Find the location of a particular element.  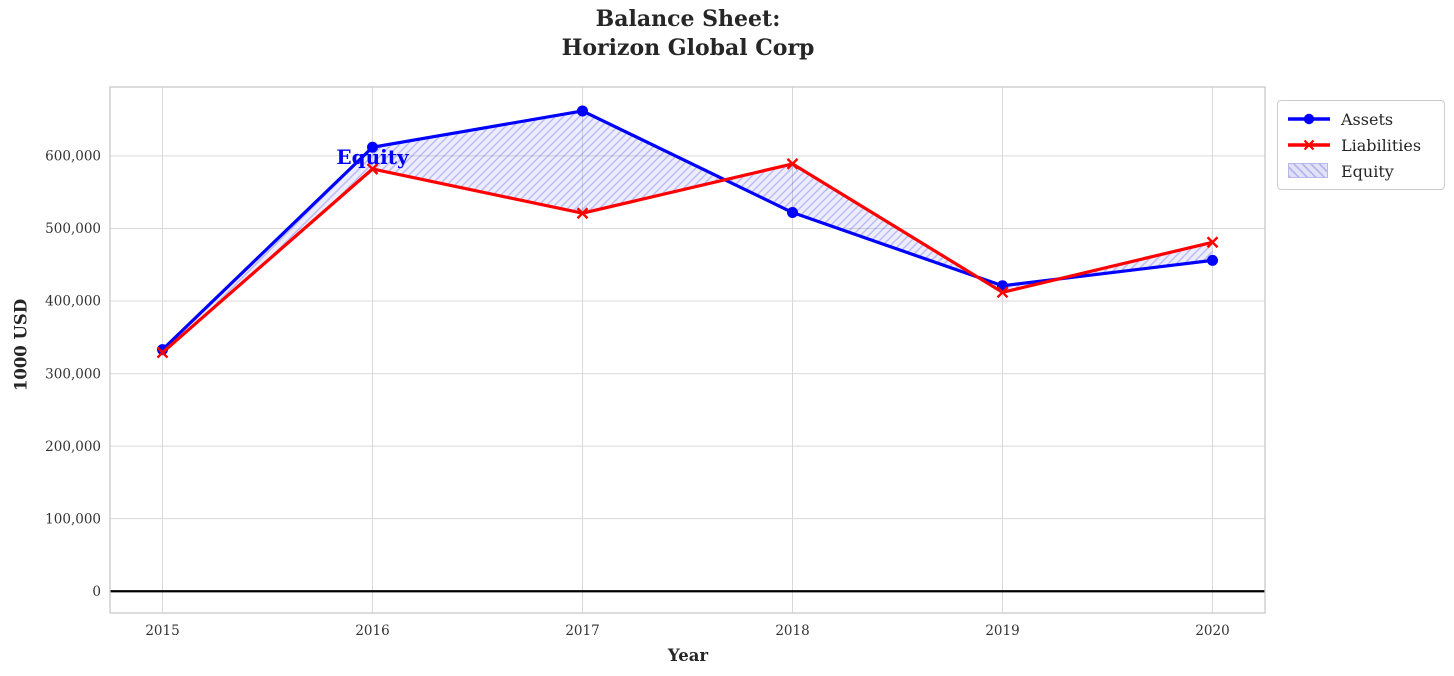

equity-annotation: Equity is located at coordinates (372, 157).